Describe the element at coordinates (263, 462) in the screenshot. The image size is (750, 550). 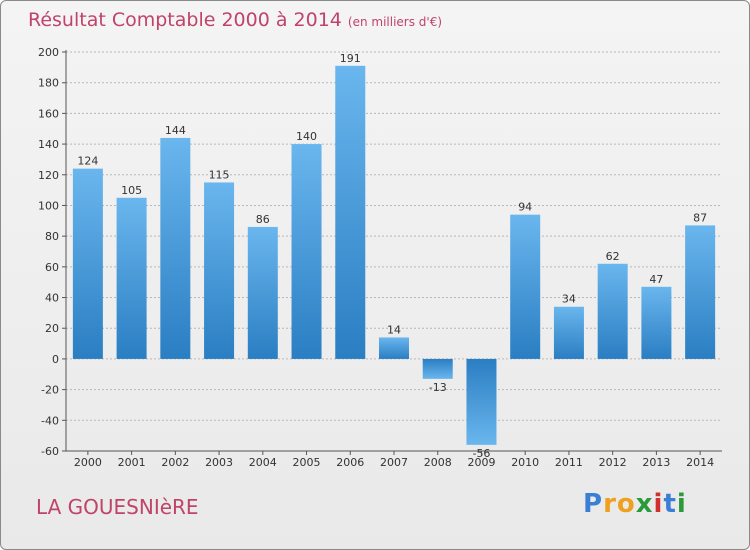
I see `x-tick-label: 2004` at that location.